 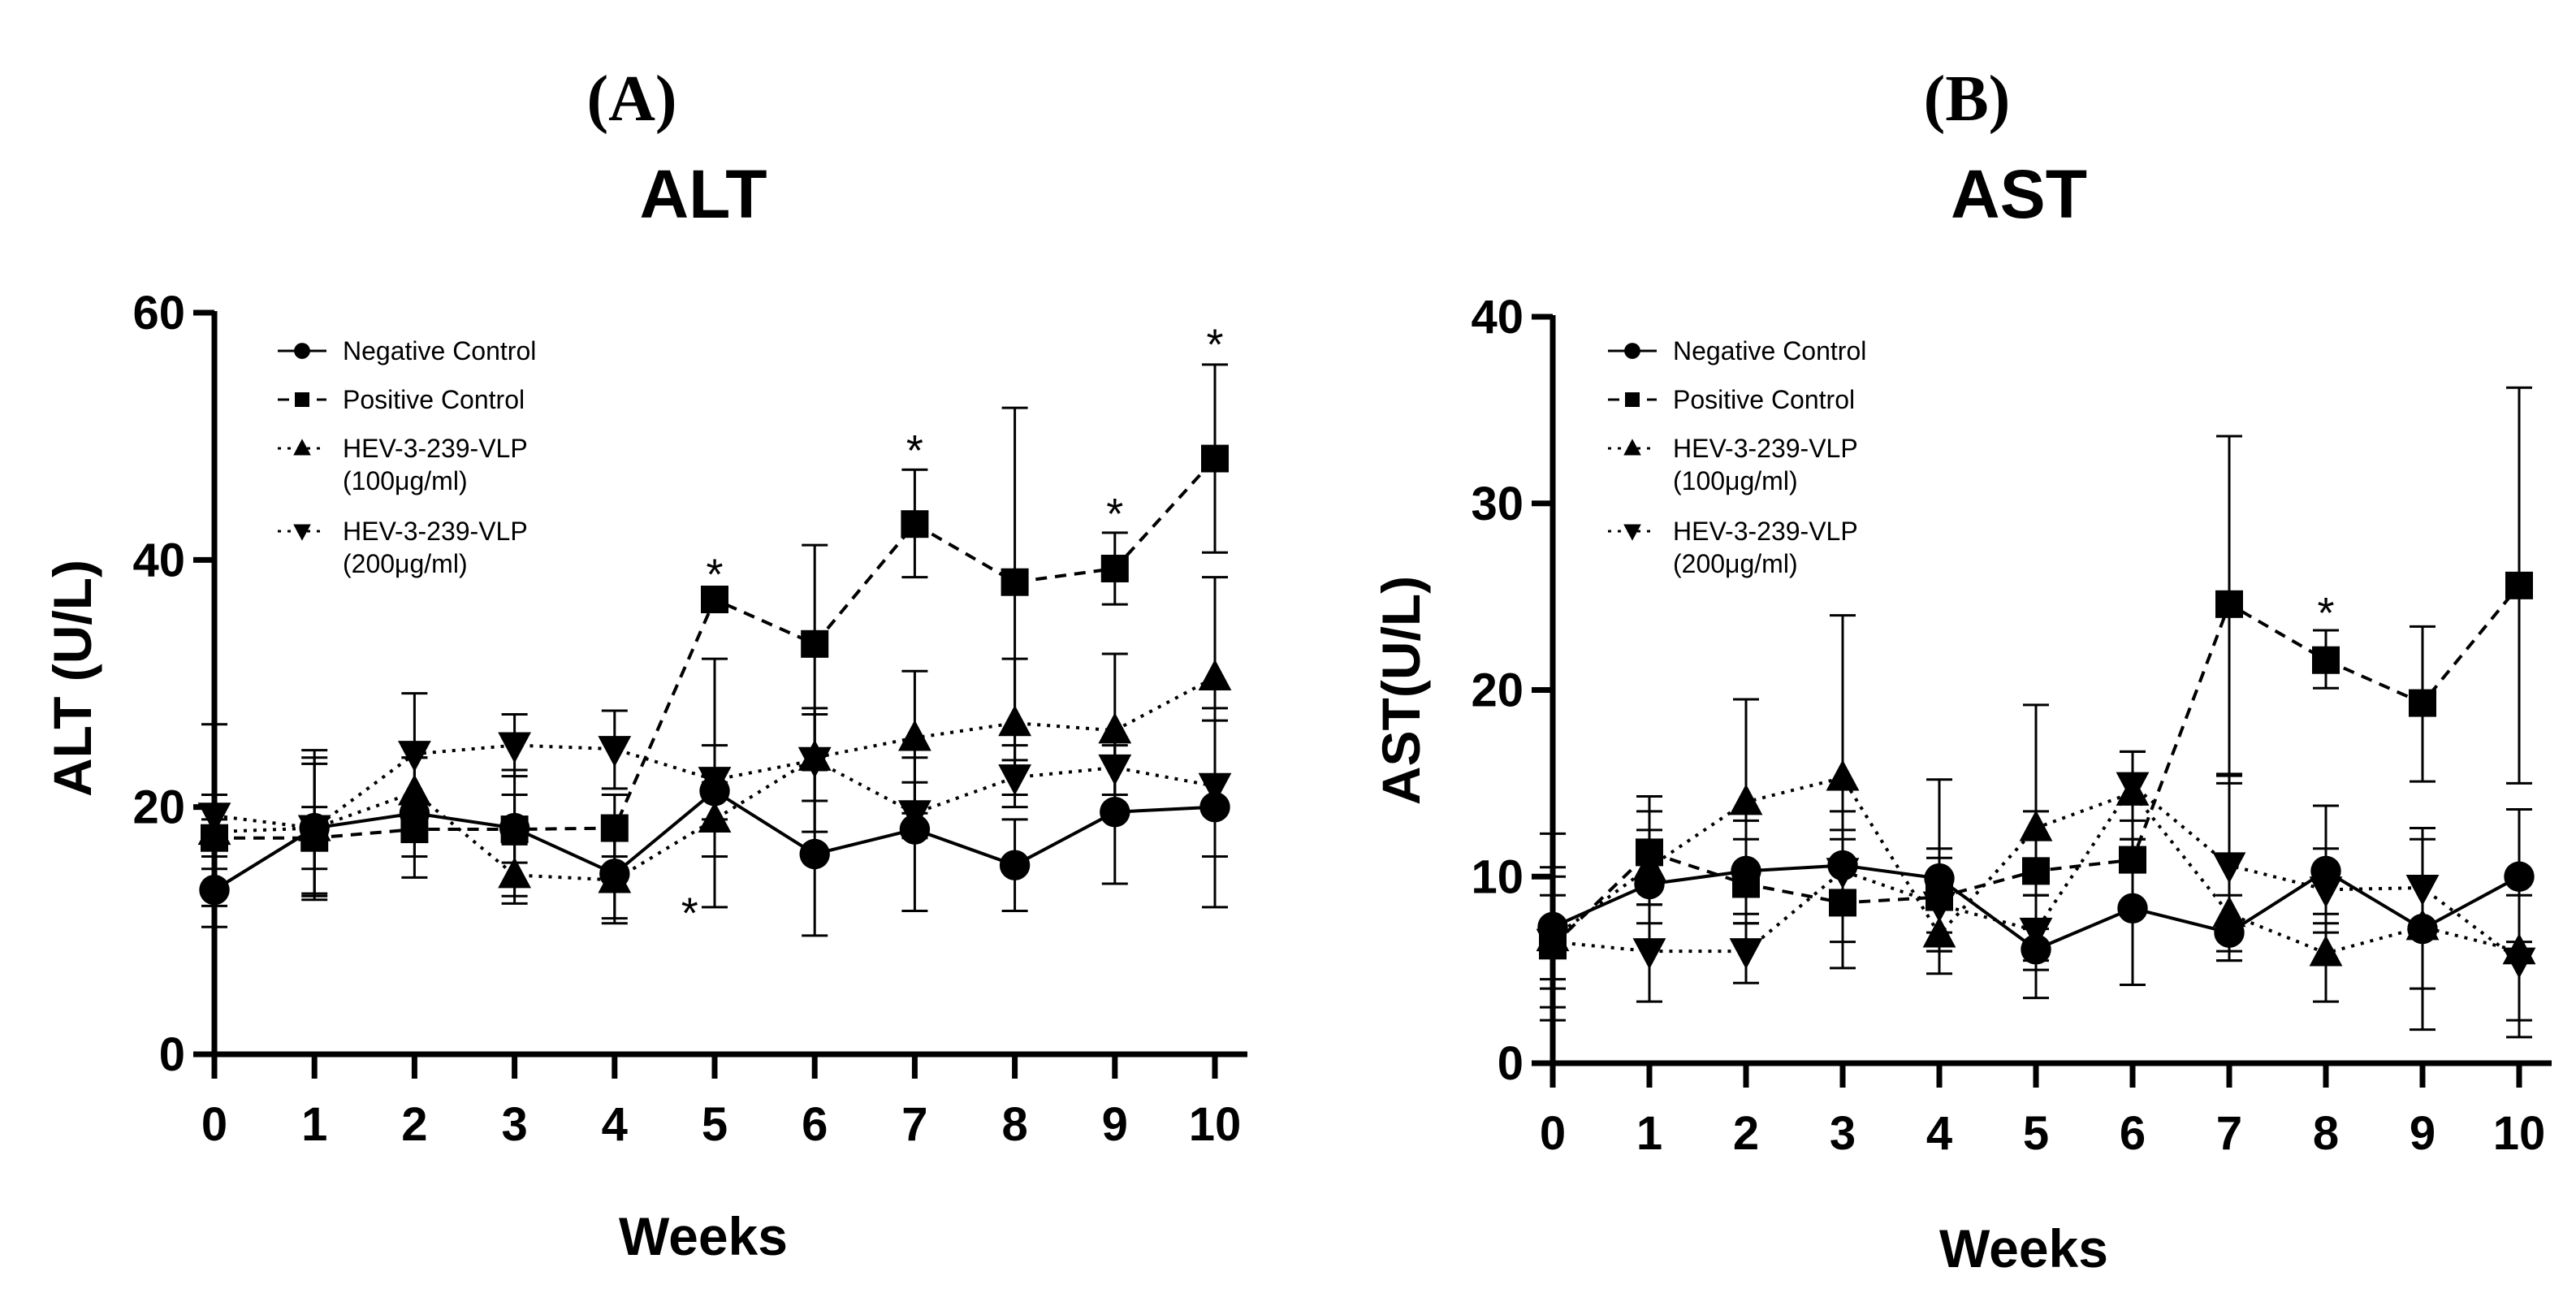 I want to click on chart-a-x-tick-label: 7, so click(x=914, y=1124).